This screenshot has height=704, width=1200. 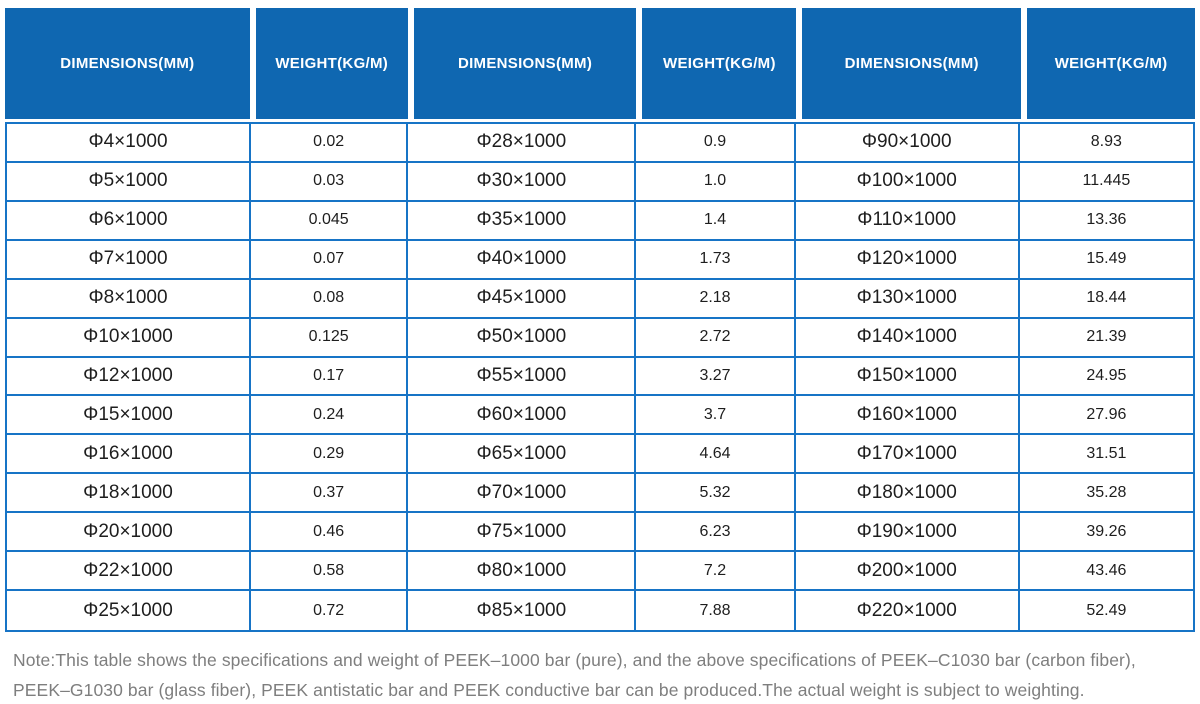 I want to click on dimension-cell: Φ45×1000, so click(x=522, y=299).